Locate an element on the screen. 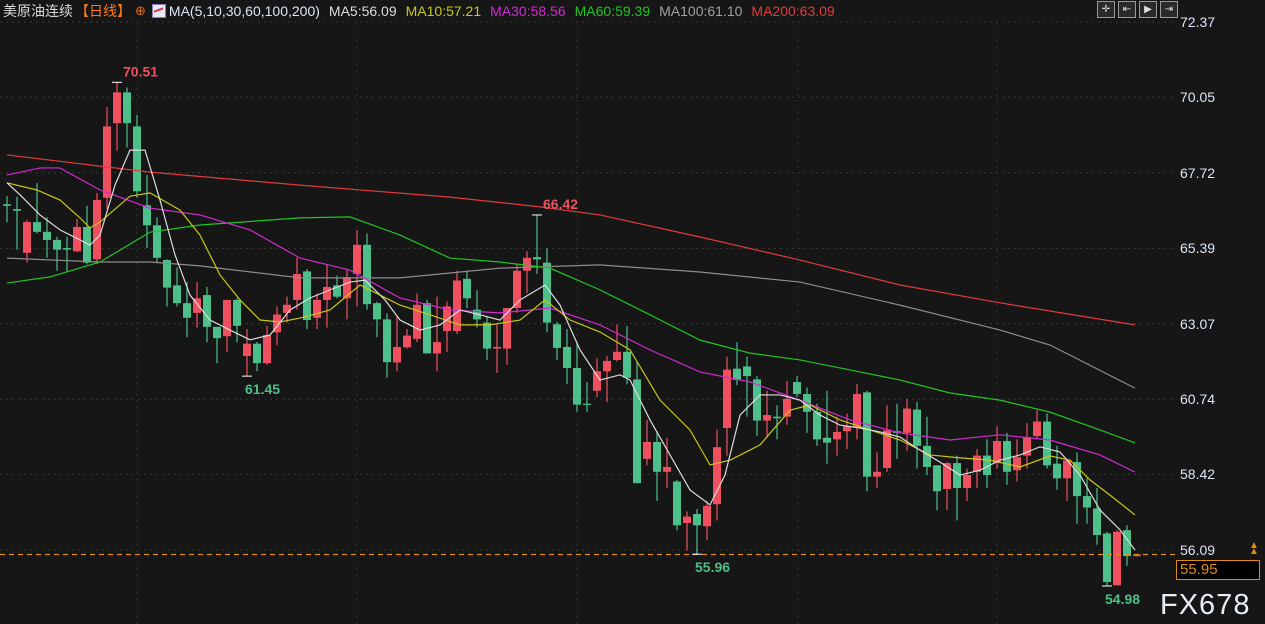 This screenshot has width=1265, height=624. extreme-price-label: 70.51 is located at coordinates (140, 71).